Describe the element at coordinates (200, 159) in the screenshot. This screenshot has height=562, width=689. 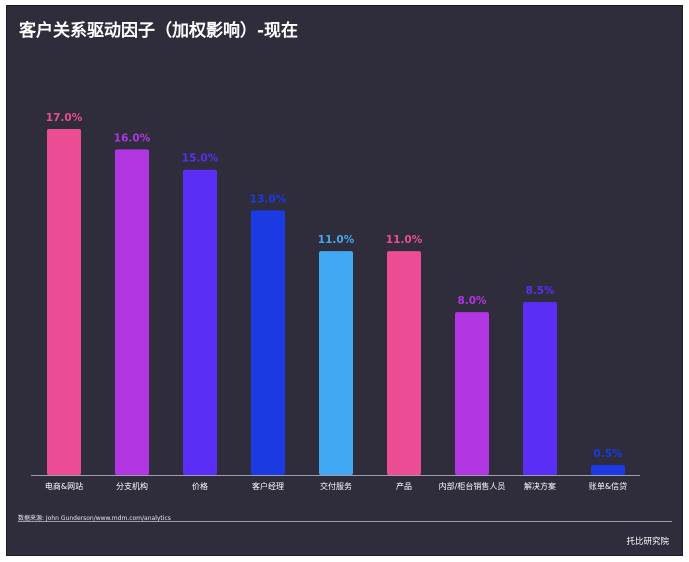
I see `data-label: 15.0%` at that location.